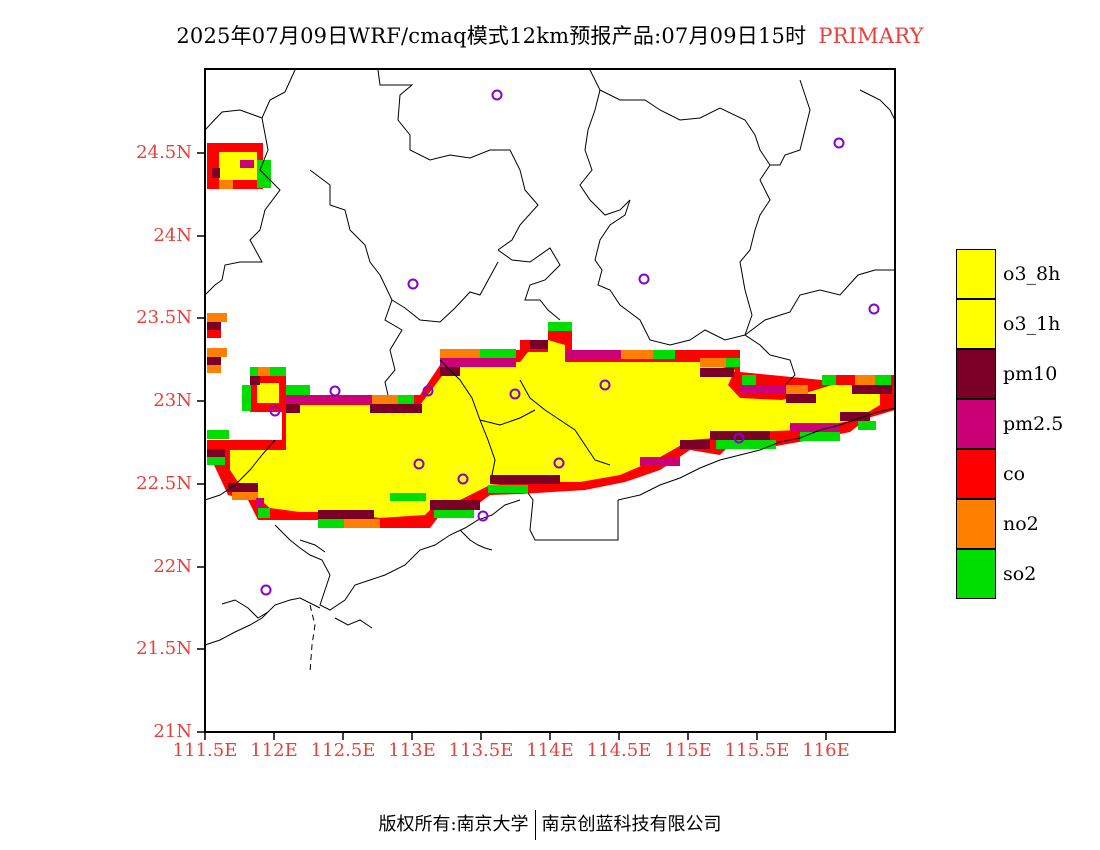 This screenshot has width=1100, height=850. What do you see at coordinates (1030, 374) in the screenshot?
I see `legend-label: pm10` at bounding box center [1030, 374].